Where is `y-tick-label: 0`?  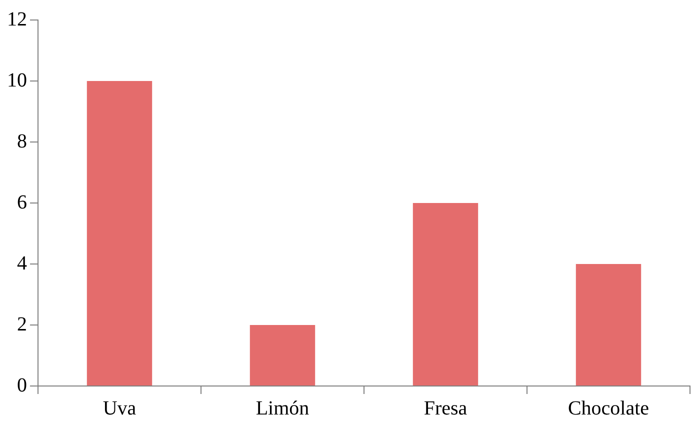
y-tick-label: 0 is located at coordinates (22, 385).